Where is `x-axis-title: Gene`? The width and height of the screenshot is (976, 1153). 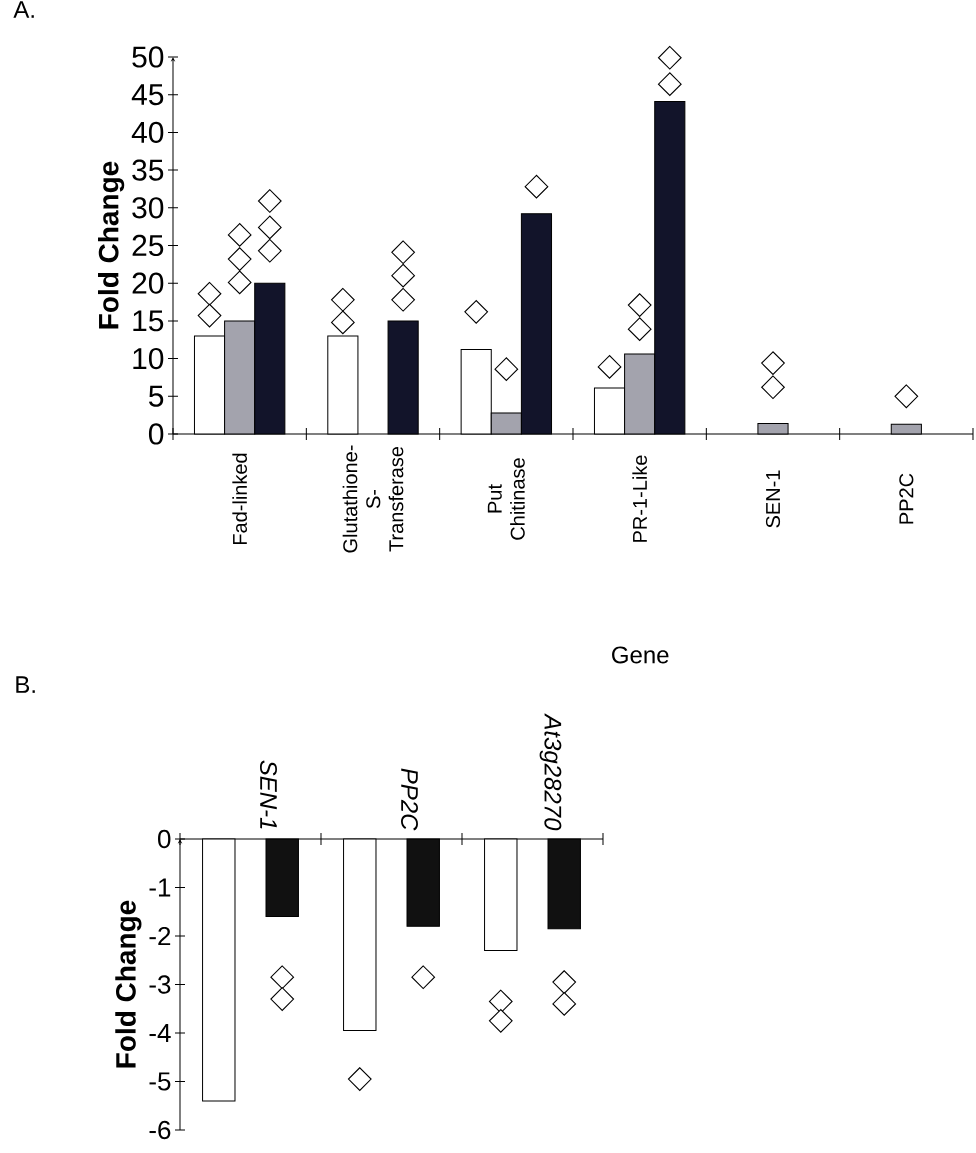
x-axis-title: Gene is located at coordinates (640, 655).